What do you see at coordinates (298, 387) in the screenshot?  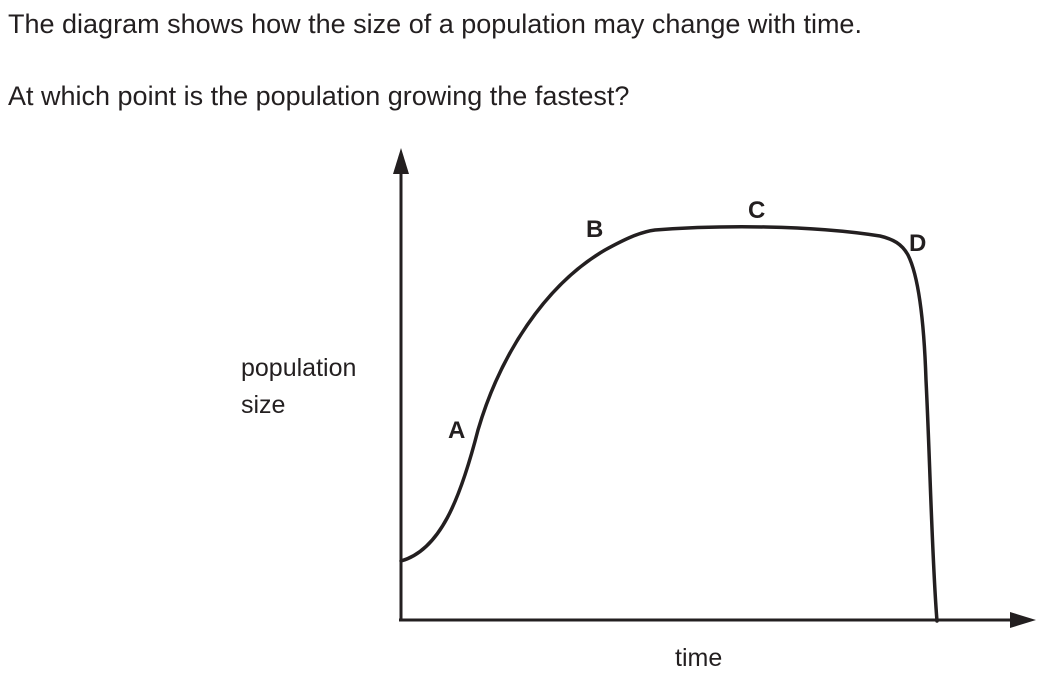 I see `y-axis-label: population size` at bounding box center [298, 387].